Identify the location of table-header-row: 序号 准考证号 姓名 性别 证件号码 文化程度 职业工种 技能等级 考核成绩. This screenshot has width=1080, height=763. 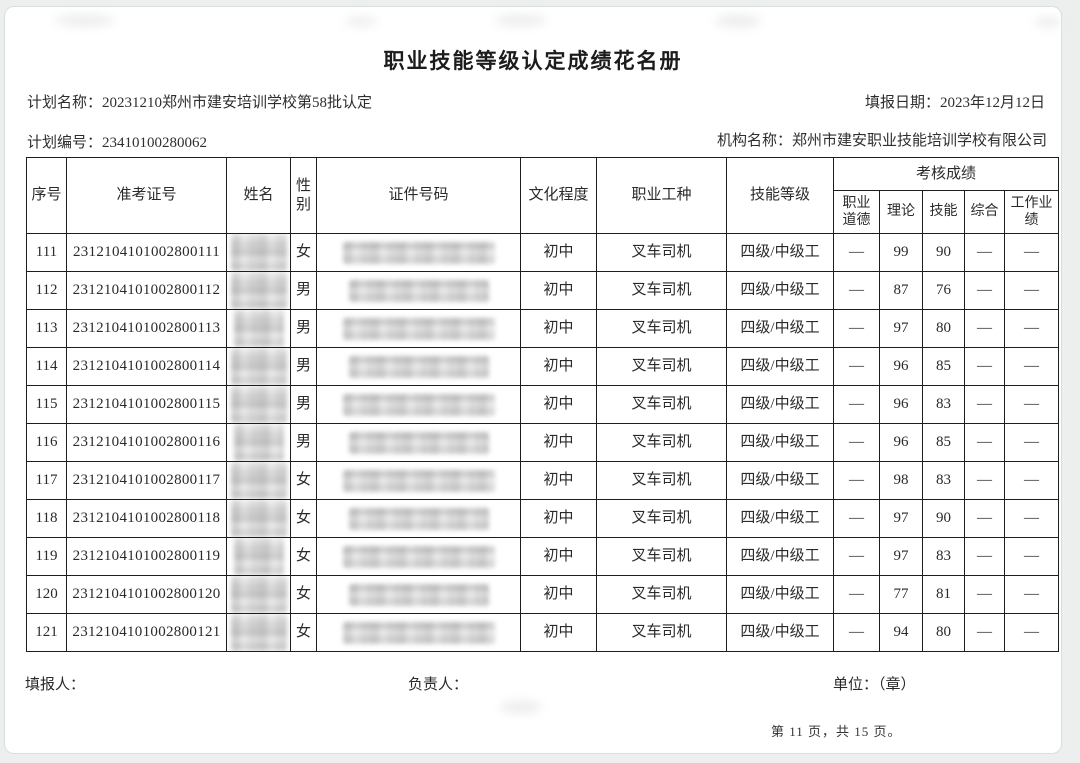
(543, 195).